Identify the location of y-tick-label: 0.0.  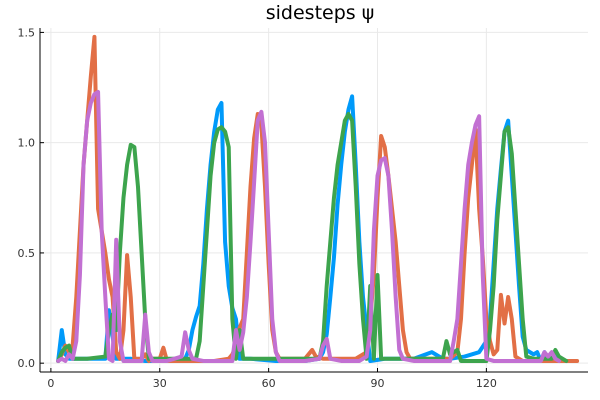
(27, 363).